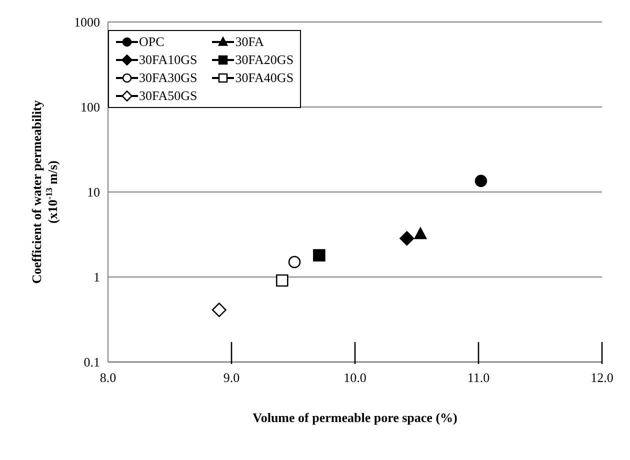 The image size is (630, 460). I want to click on y-tick-label: 1, so click(97, 277).